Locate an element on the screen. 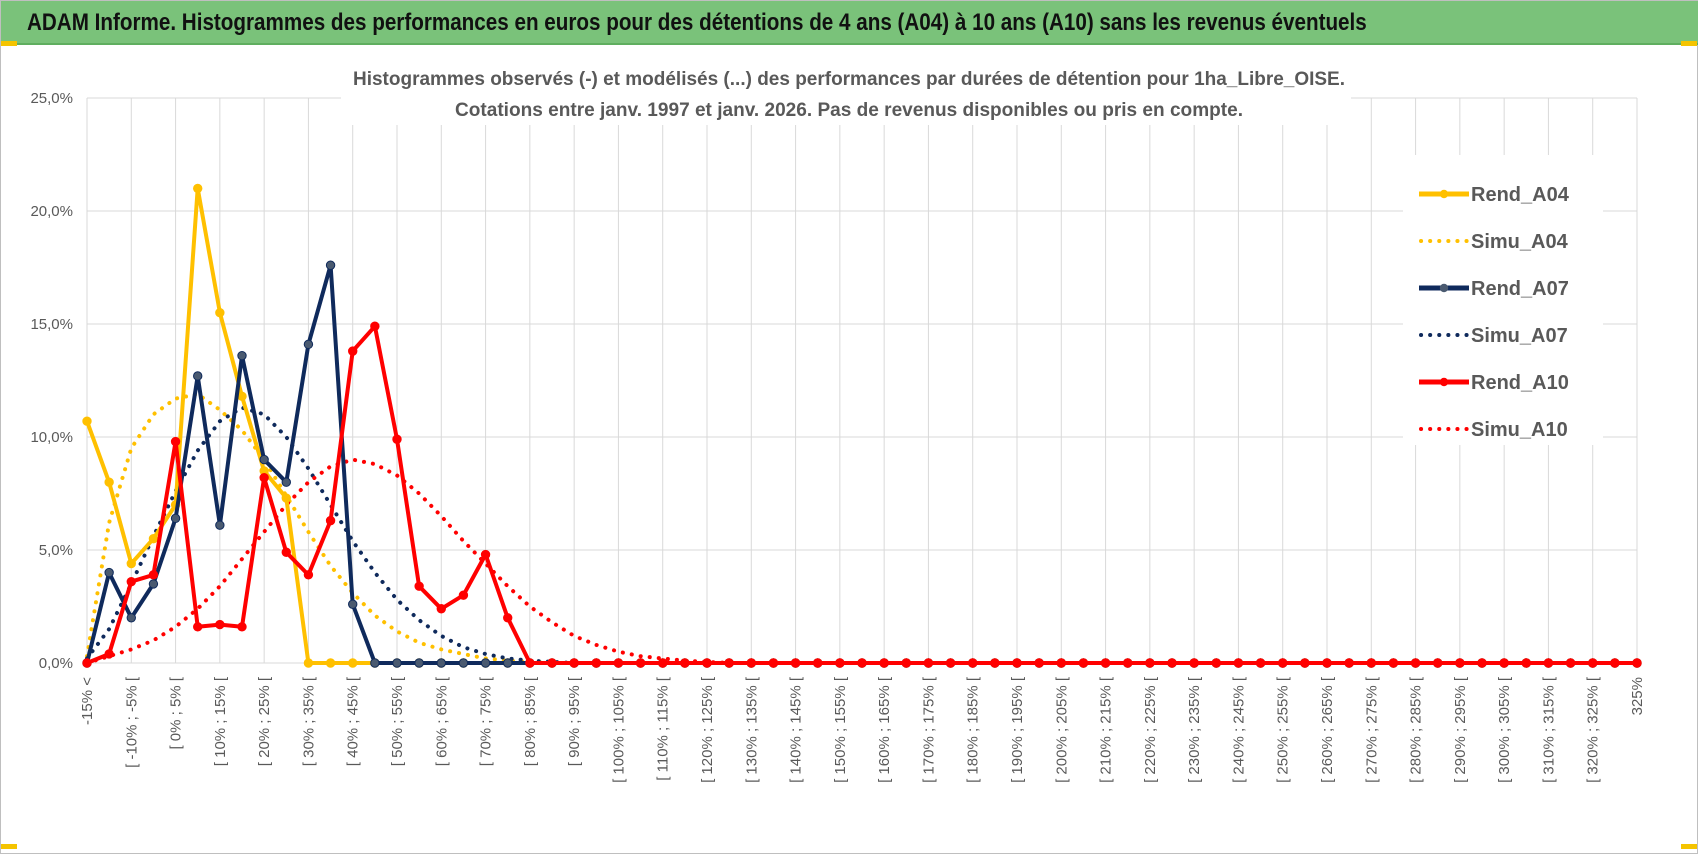  legend-background is located at coordinates (1503, 300).